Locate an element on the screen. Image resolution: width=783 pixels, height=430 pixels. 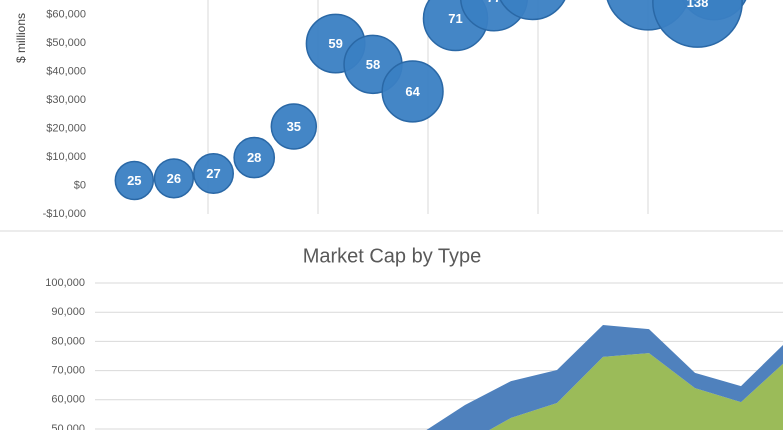
y-tick-label: 60,000 is located at coordinates (68, 400).